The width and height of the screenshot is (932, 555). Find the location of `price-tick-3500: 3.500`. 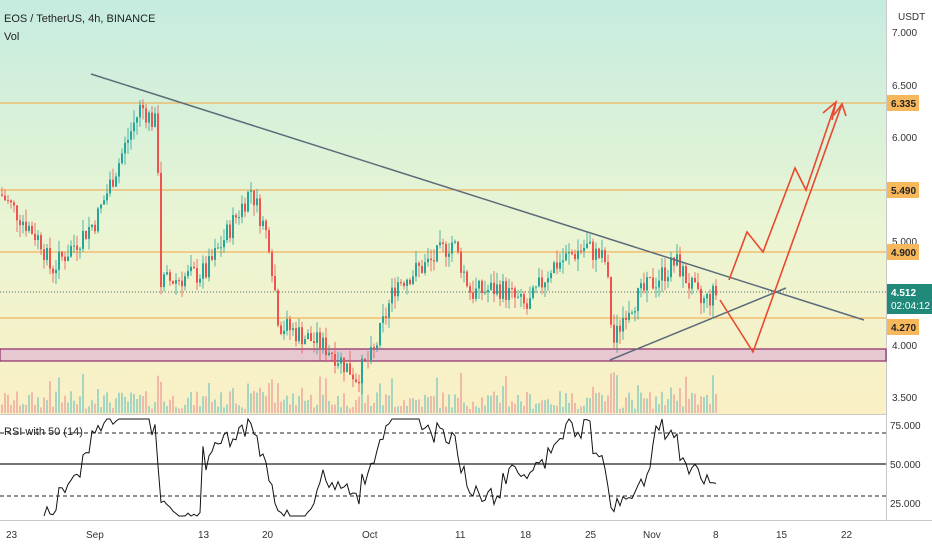

price-tick-3500: 3.500 is located at coordinates (904, 398).